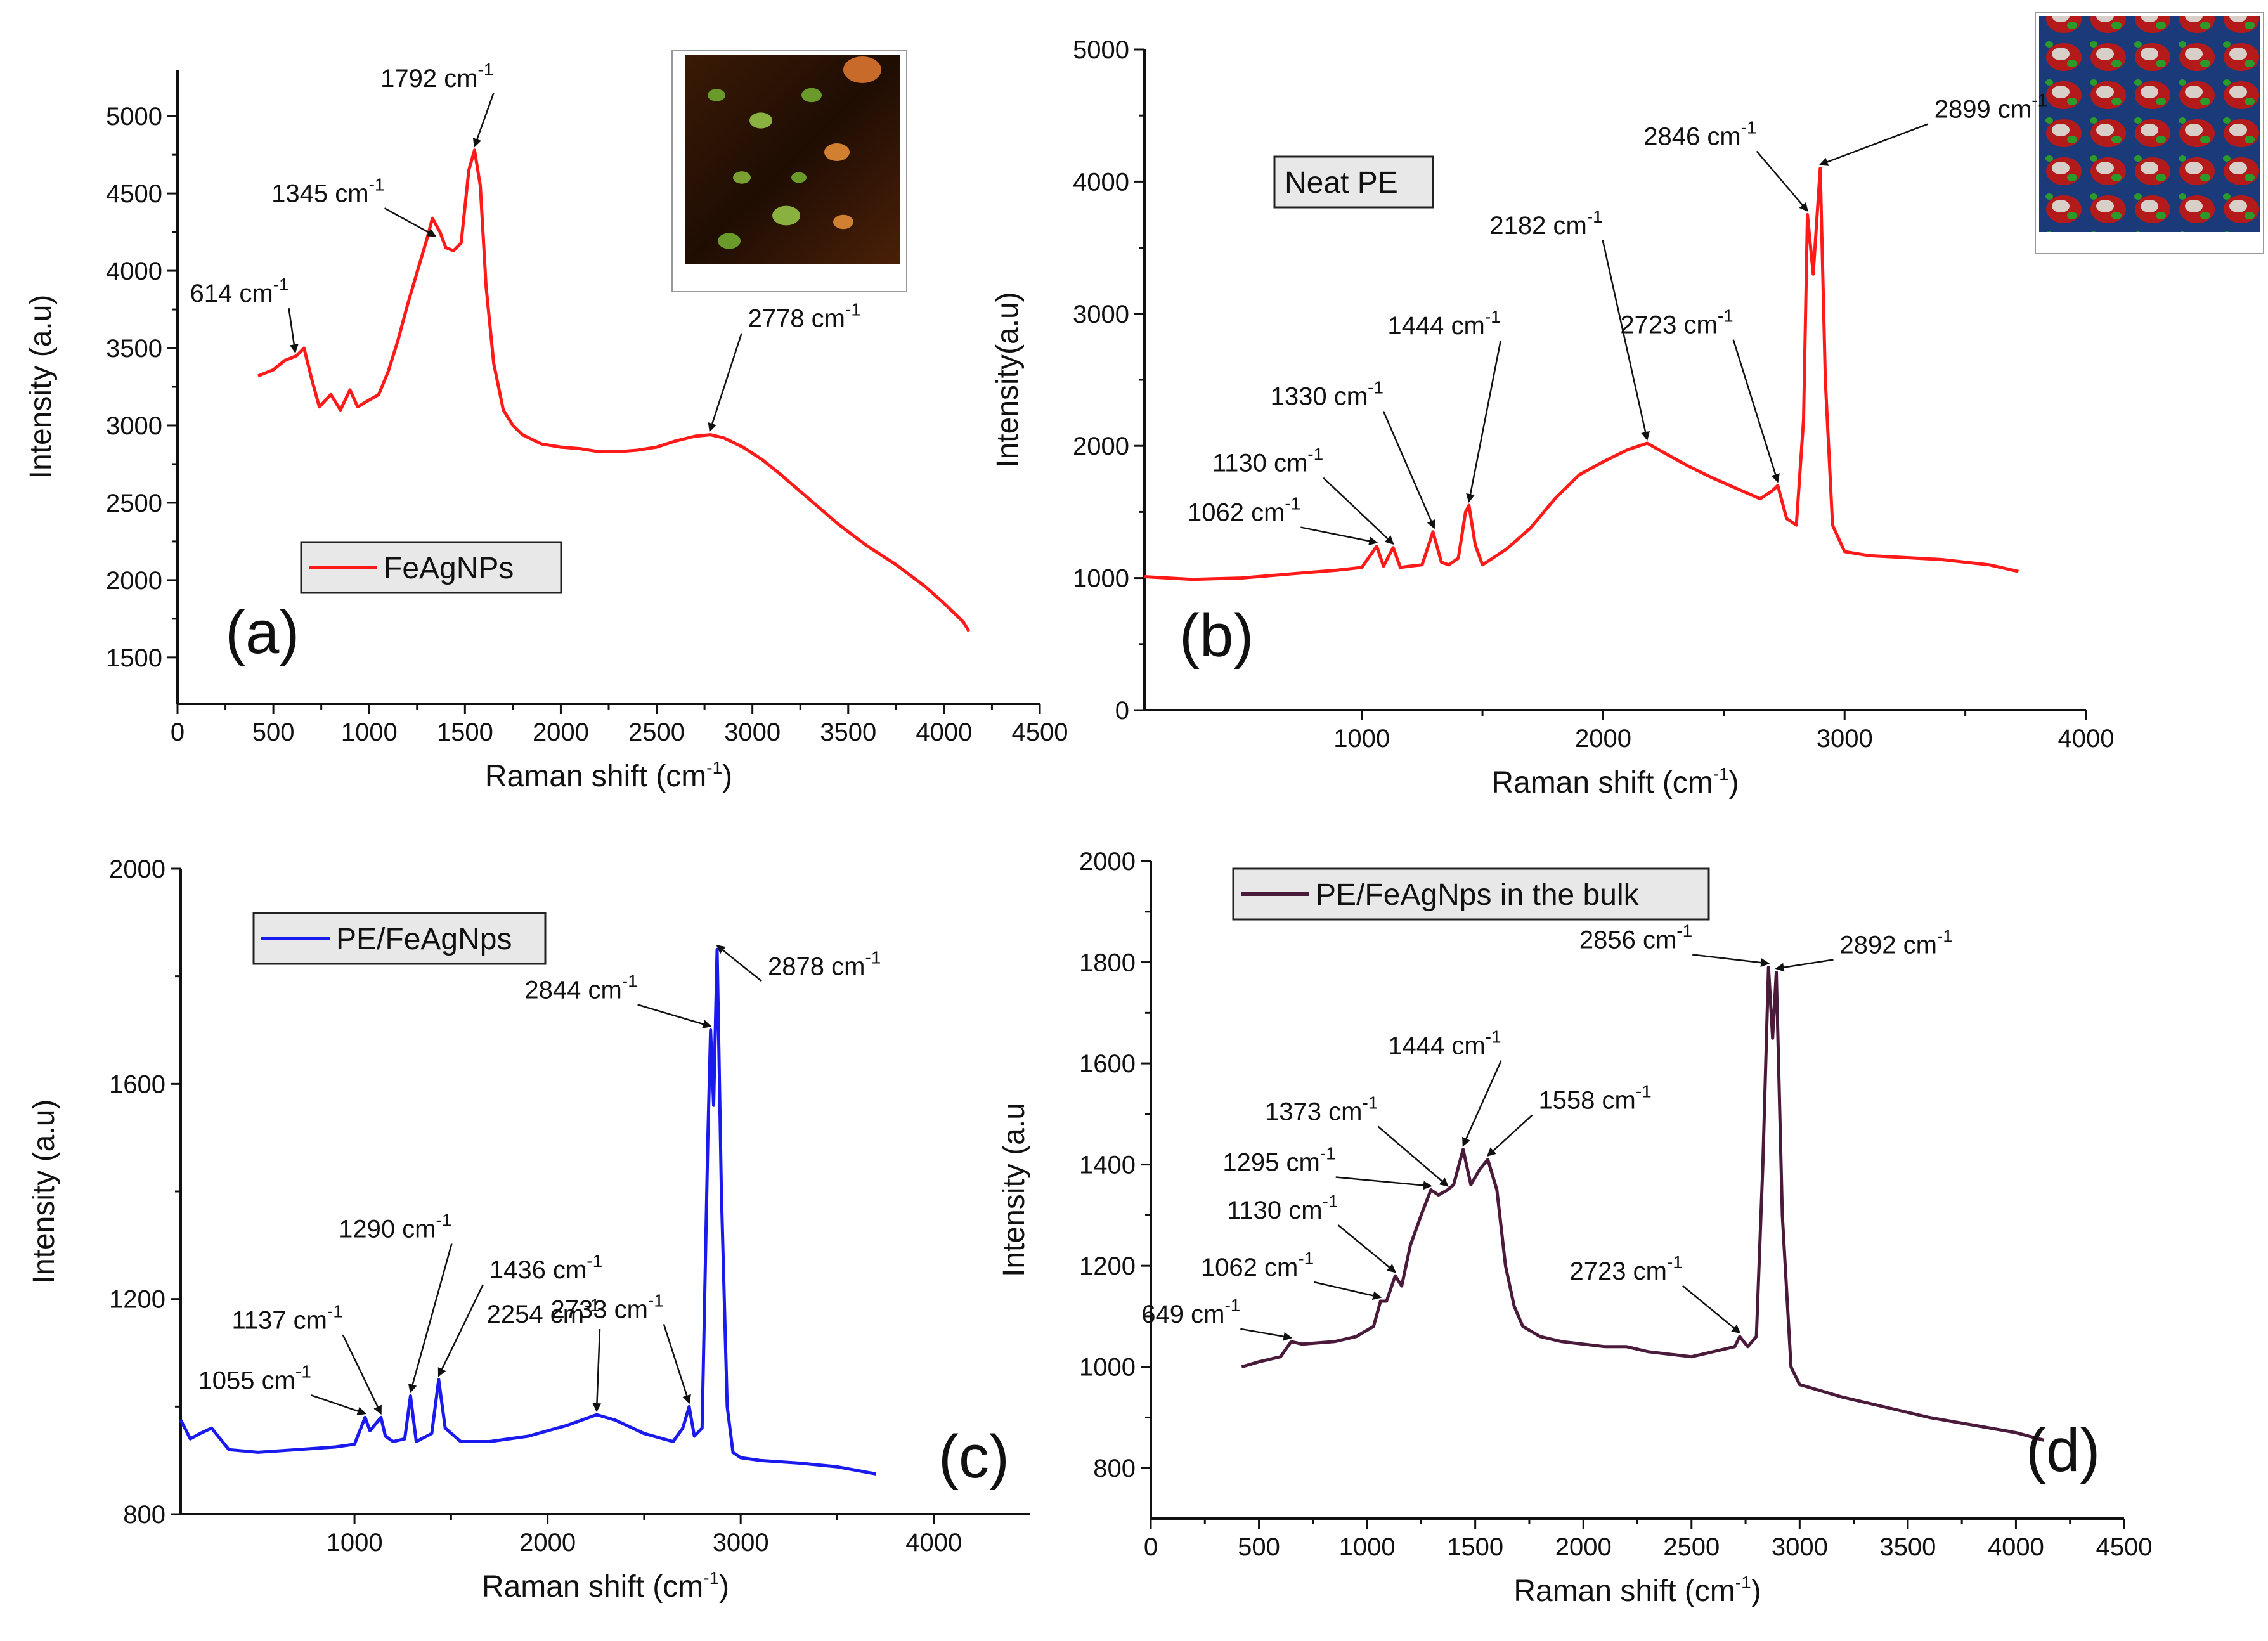 This screenshot has width=2268, height=1641. I want to click on panel-letter: (a), so click(262, 632).